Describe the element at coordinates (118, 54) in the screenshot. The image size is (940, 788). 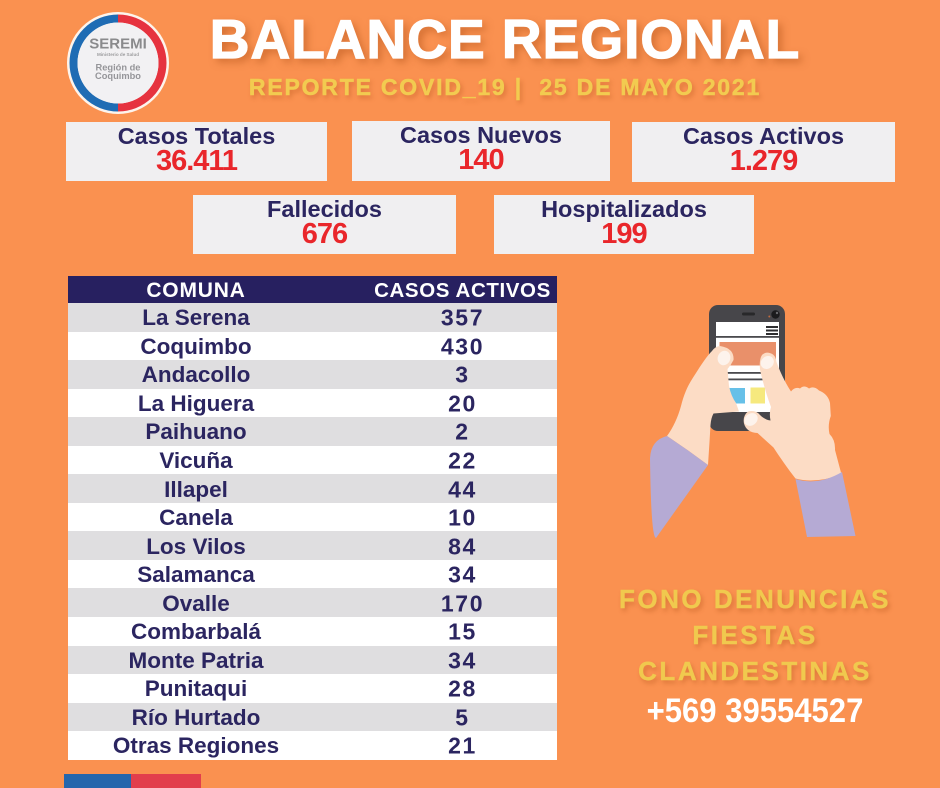
I see `svg-text: Ministerio de Salud` at that location.